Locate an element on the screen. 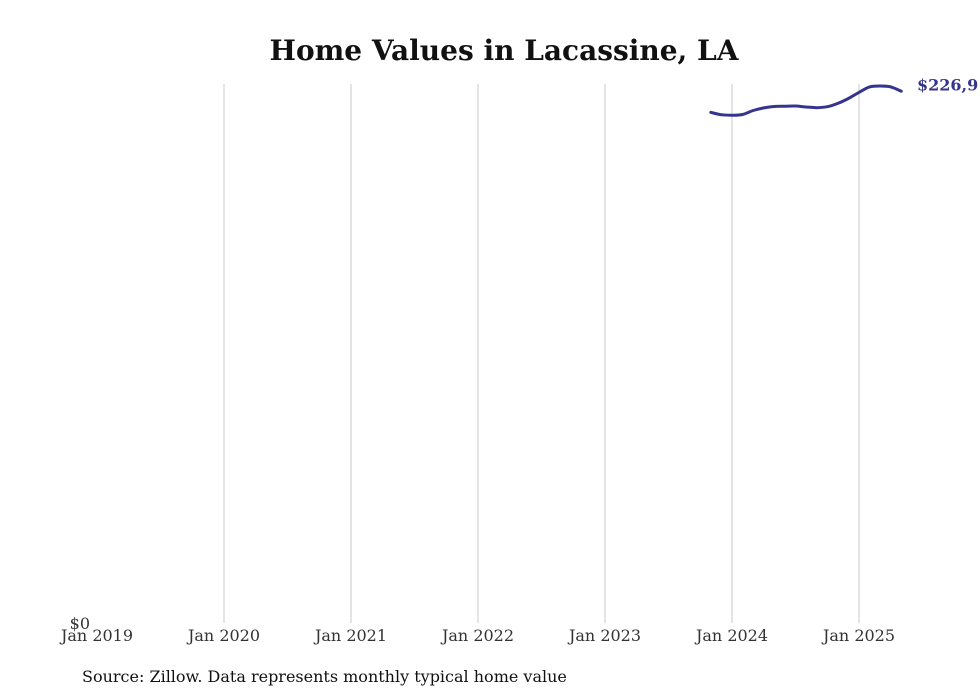  x-tick-label-6: Jan 2025 is located at coordinates (858, 635).